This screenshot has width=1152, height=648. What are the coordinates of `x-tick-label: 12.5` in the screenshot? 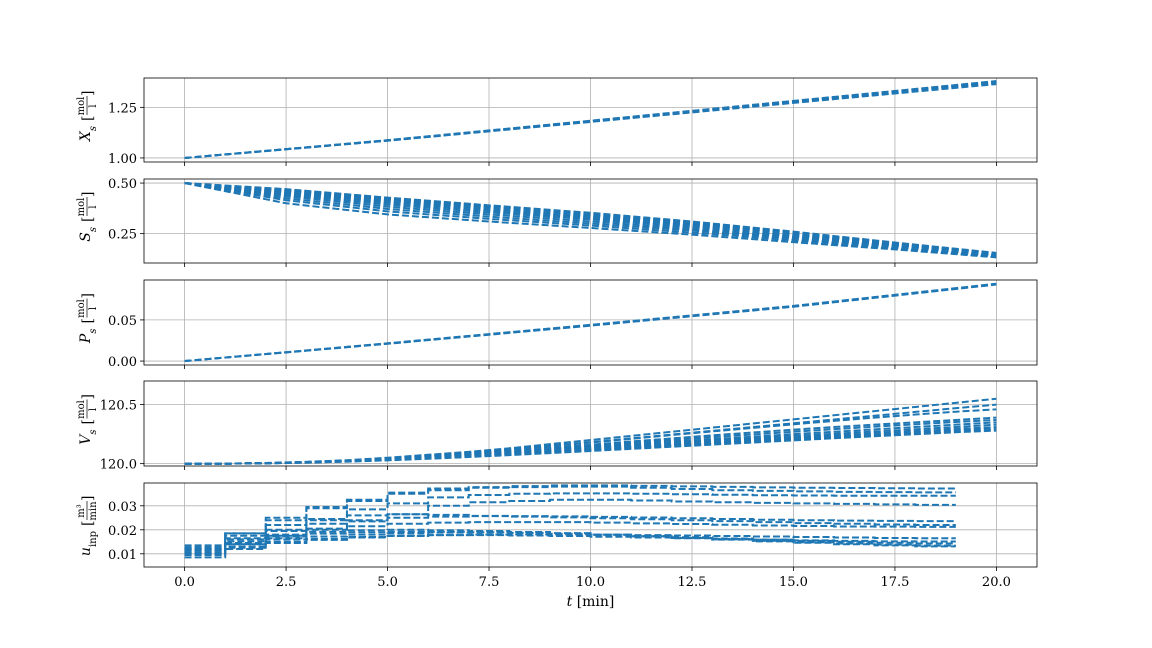 It's located at (692, 582).